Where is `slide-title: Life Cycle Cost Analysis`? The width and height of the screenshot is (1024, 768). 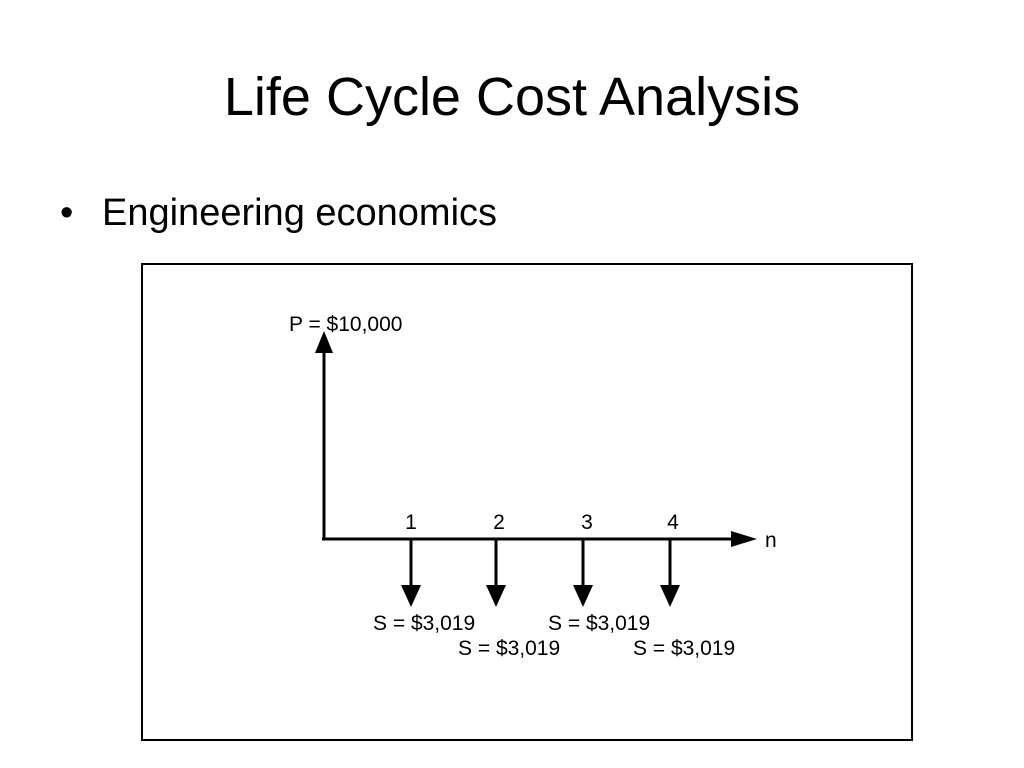
slide-title: Life Cycle Cost Analysis is located at coordinates (512, 97).